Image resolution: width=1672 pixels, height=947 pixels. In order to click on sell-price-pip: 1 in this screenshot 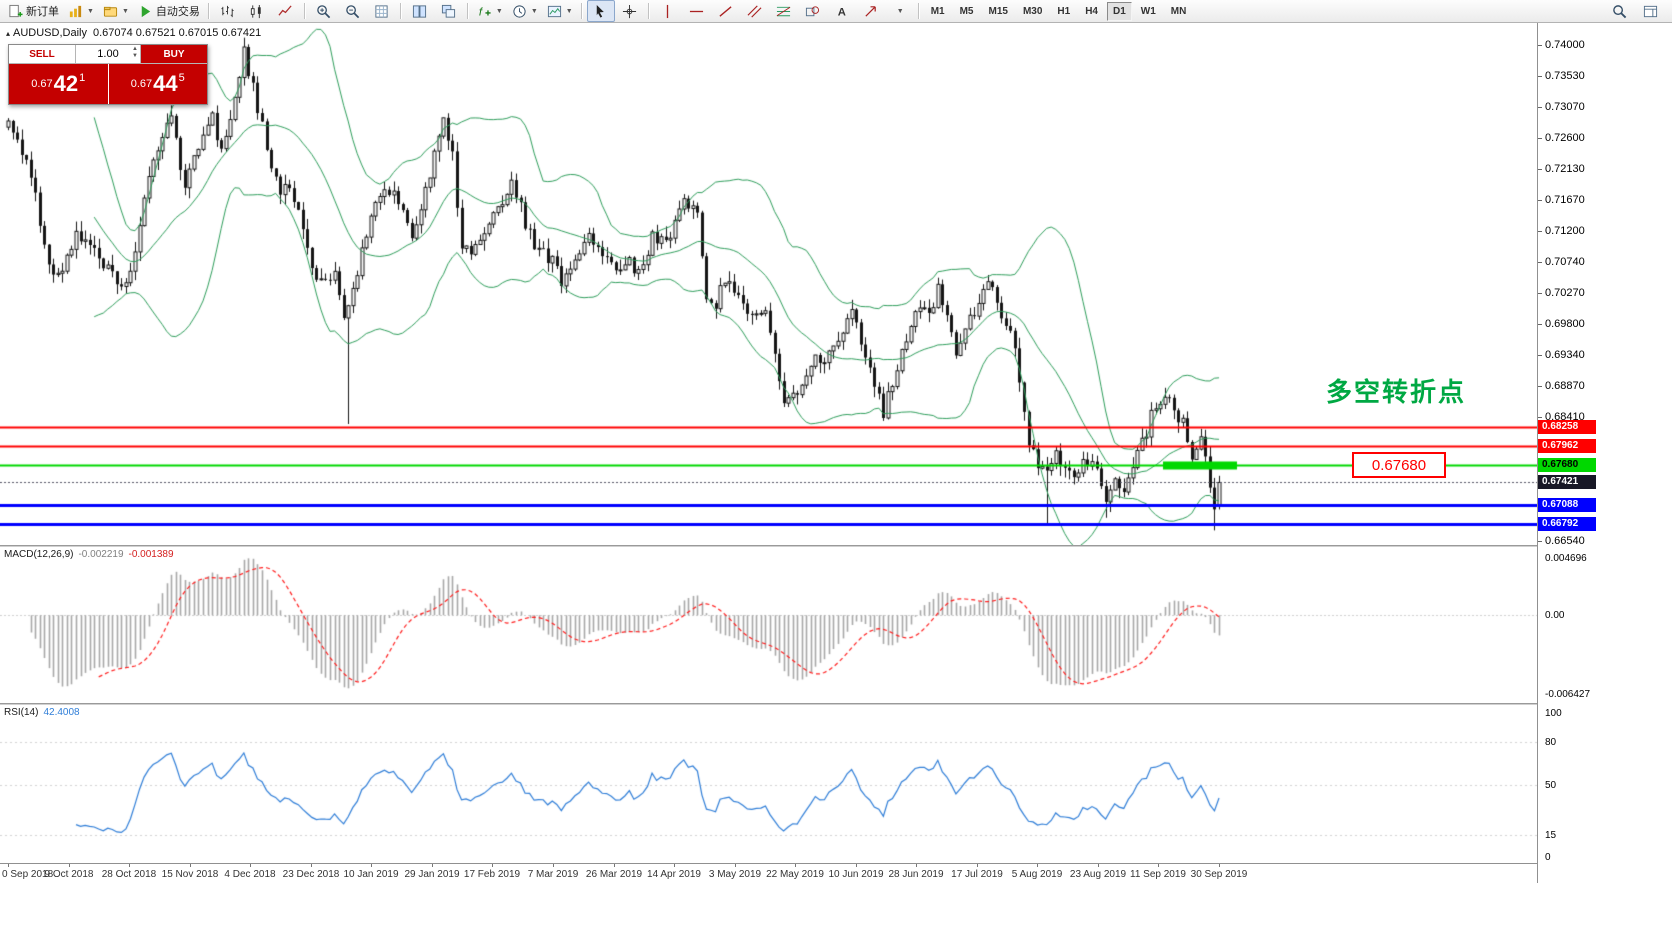, I will do `click(82, 78)`.